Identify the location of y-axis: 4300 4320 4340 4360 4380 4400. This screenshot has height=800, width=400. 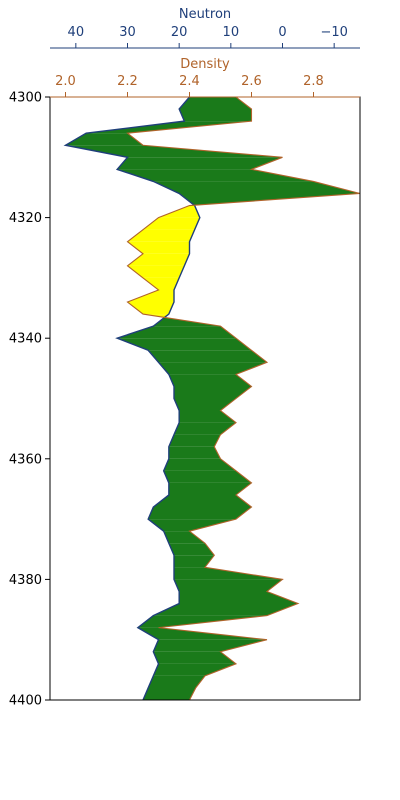
(29, 400).